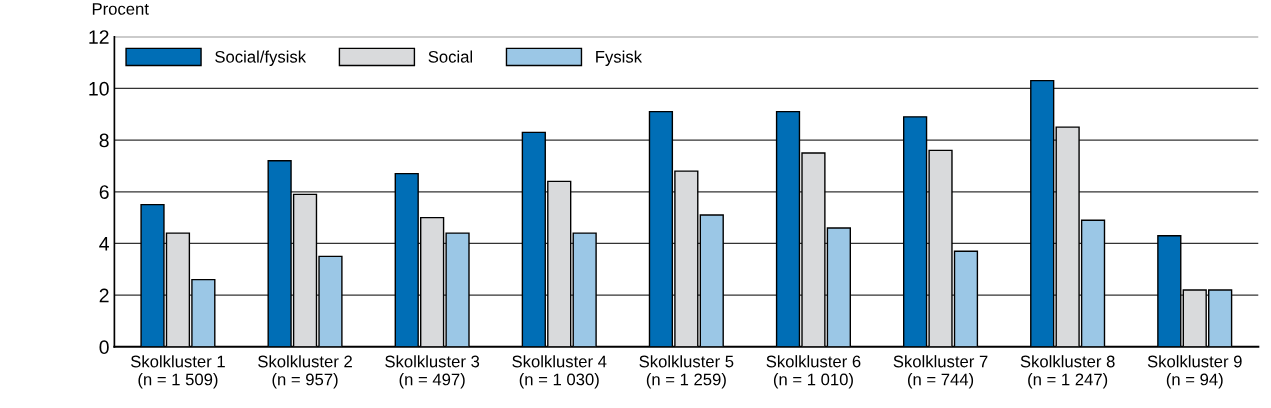  I want to click on x-tick-label: Skolkluster 6 (n = 1 010), so click(813, 372).